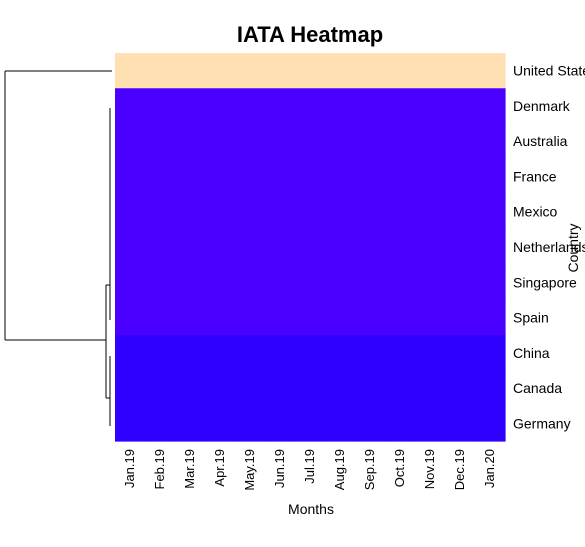  Describe the element at coordinates (549, 71) in the screenshot. I see `row-label-united-states: United States` at that location.